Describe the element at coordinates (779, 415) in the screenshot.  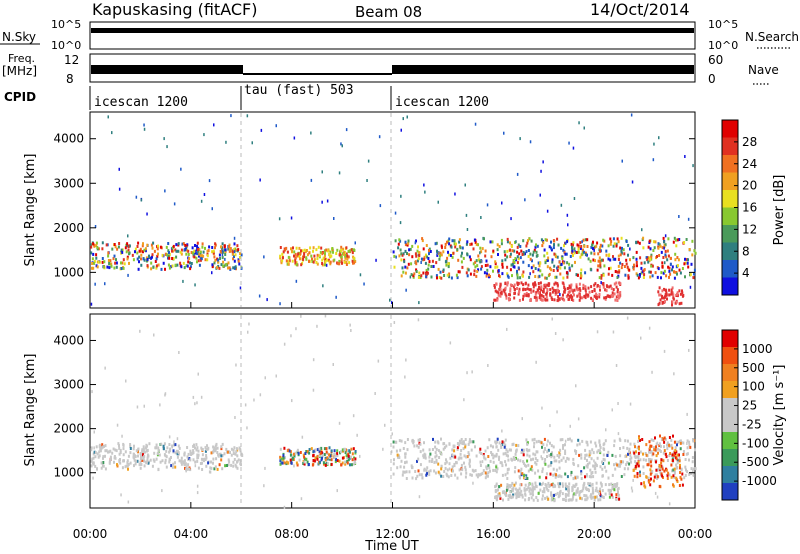
I see `velocity-colorbar-label: Velocity [m s⁻¹]` at that location.